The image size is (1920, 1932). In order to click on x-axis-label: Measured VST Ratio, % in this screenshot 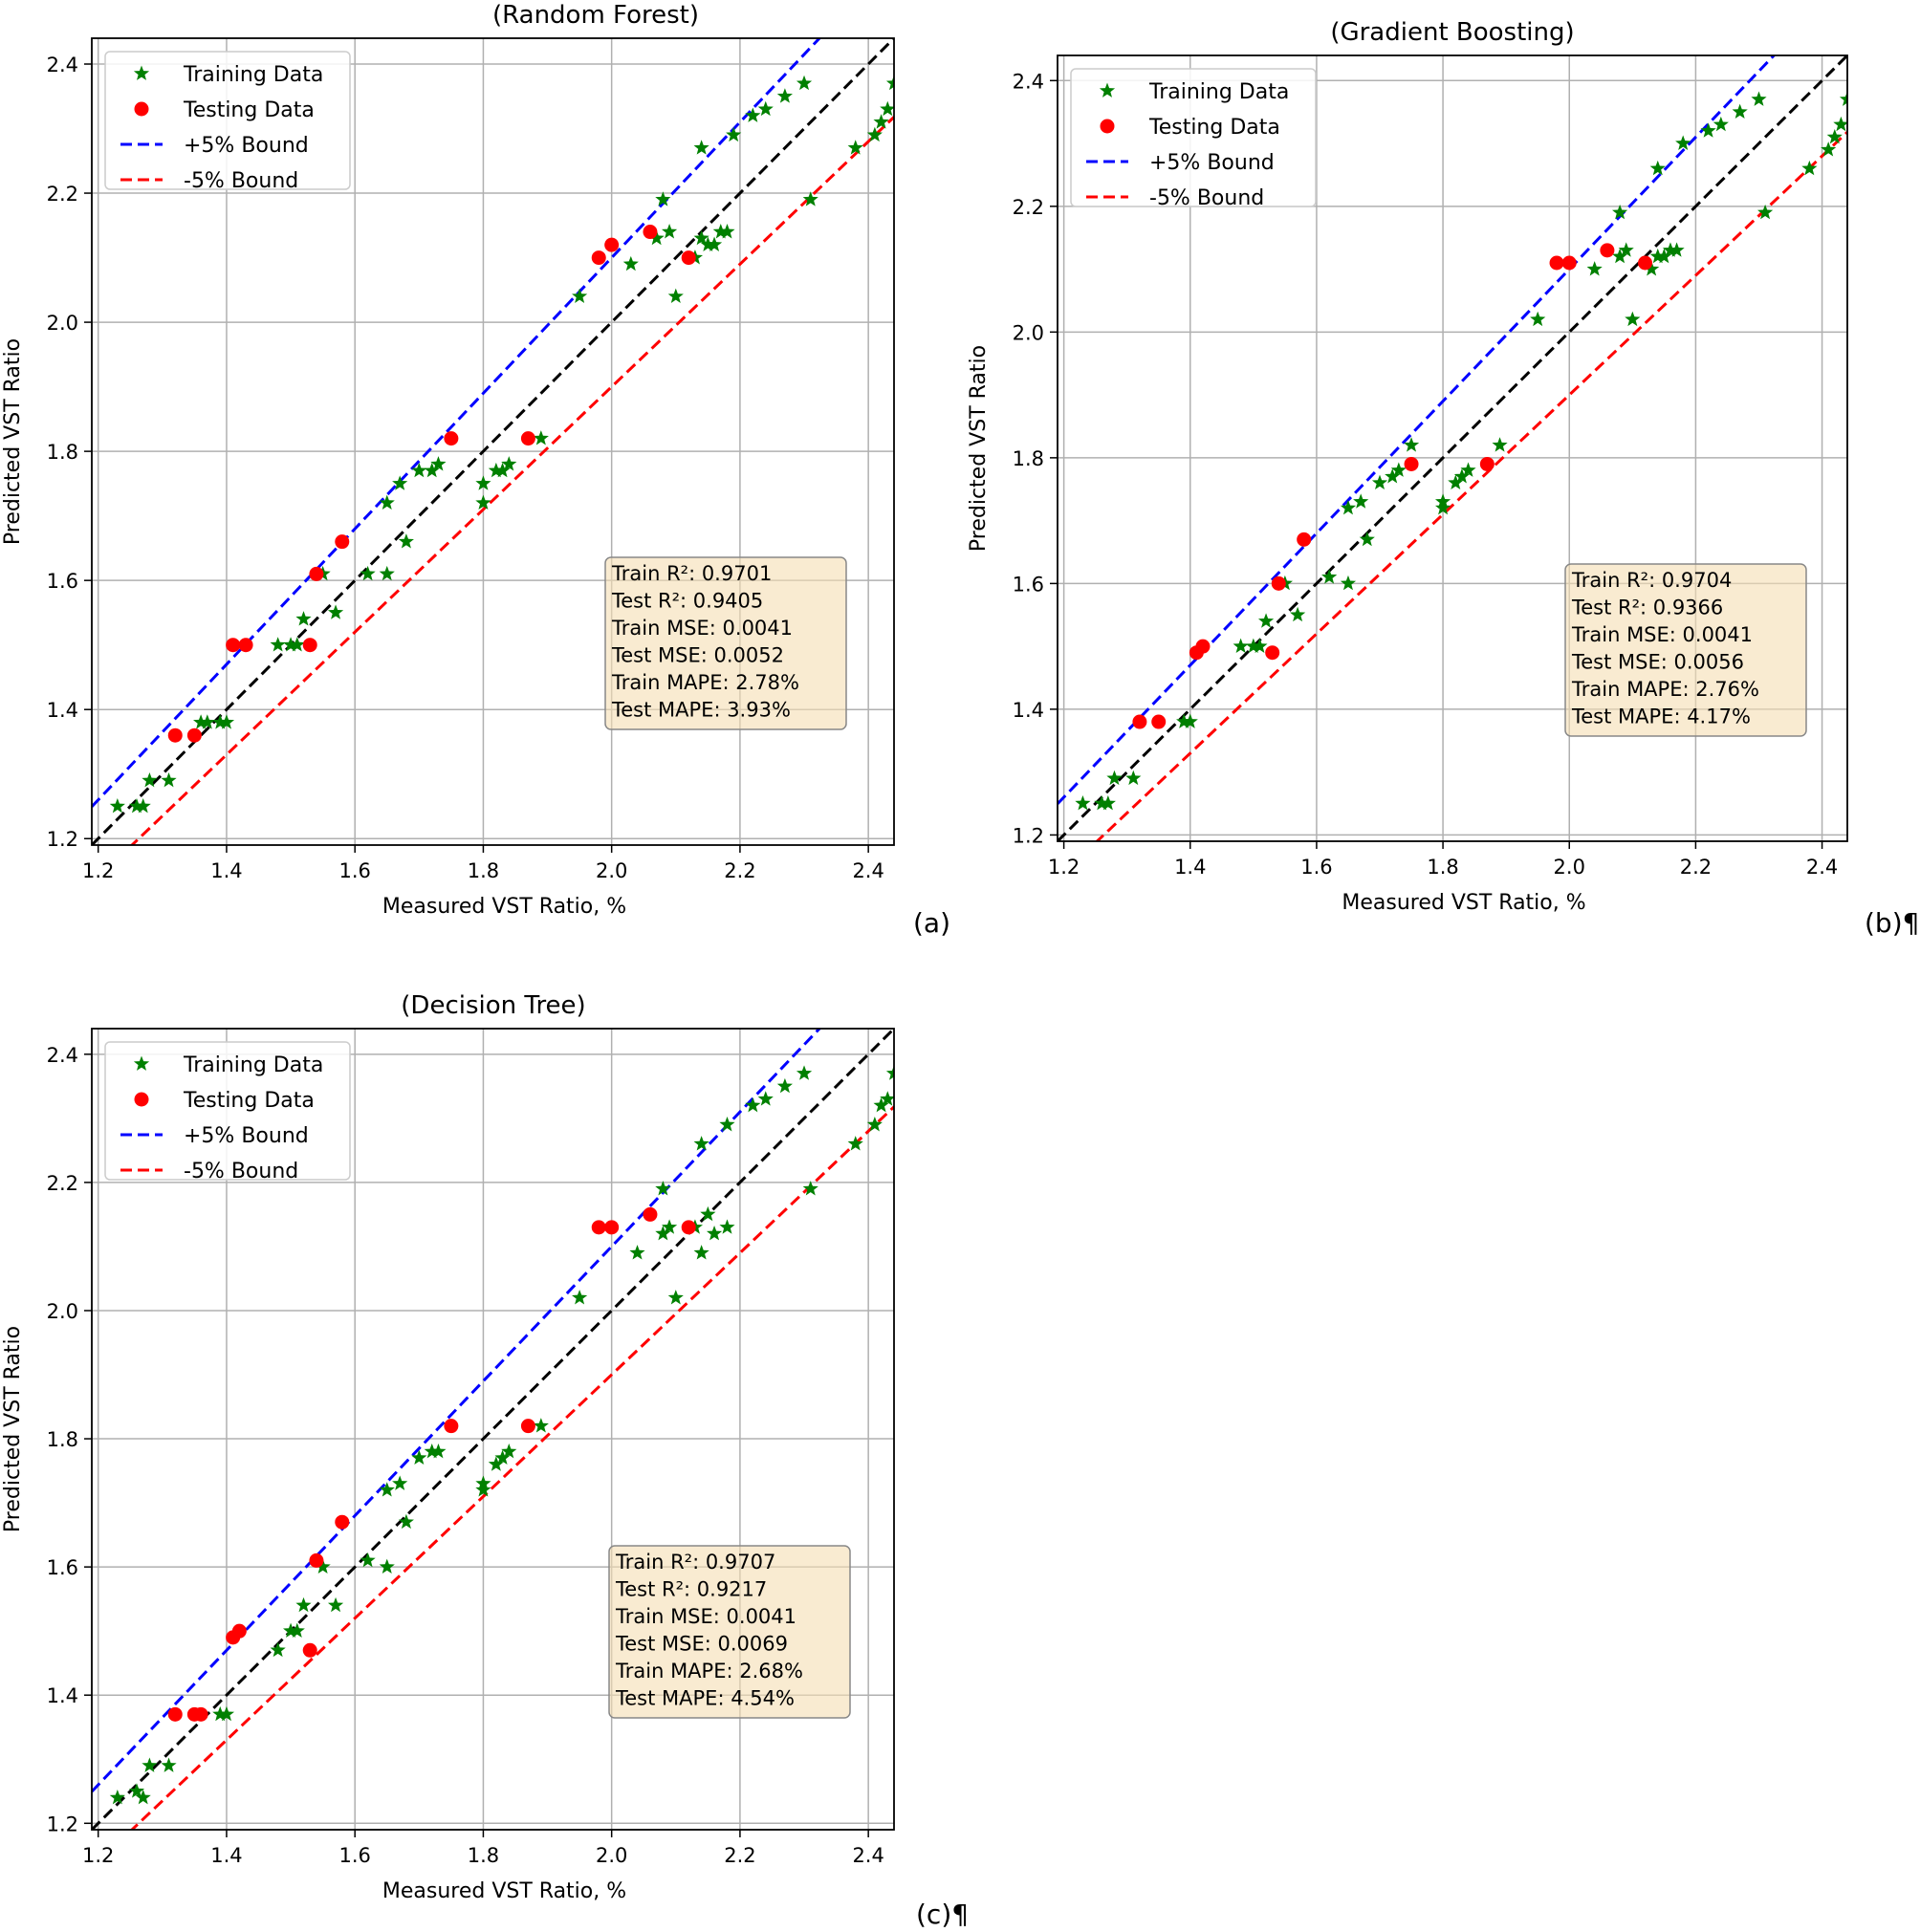, I will do `click(504, 907)`.